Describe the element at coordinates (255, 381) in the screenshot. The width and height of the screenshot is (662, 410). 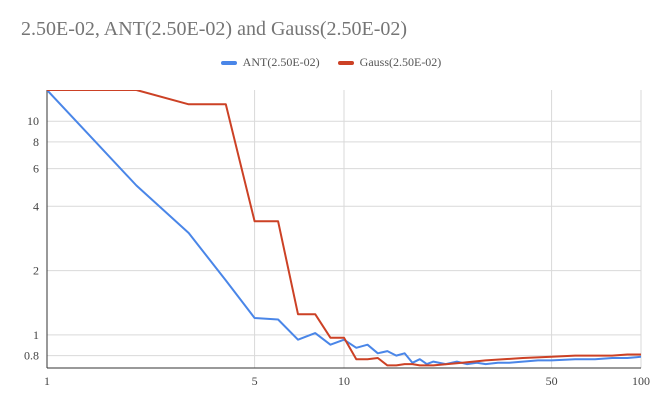
I see `x-tick-label: 5` at that location.